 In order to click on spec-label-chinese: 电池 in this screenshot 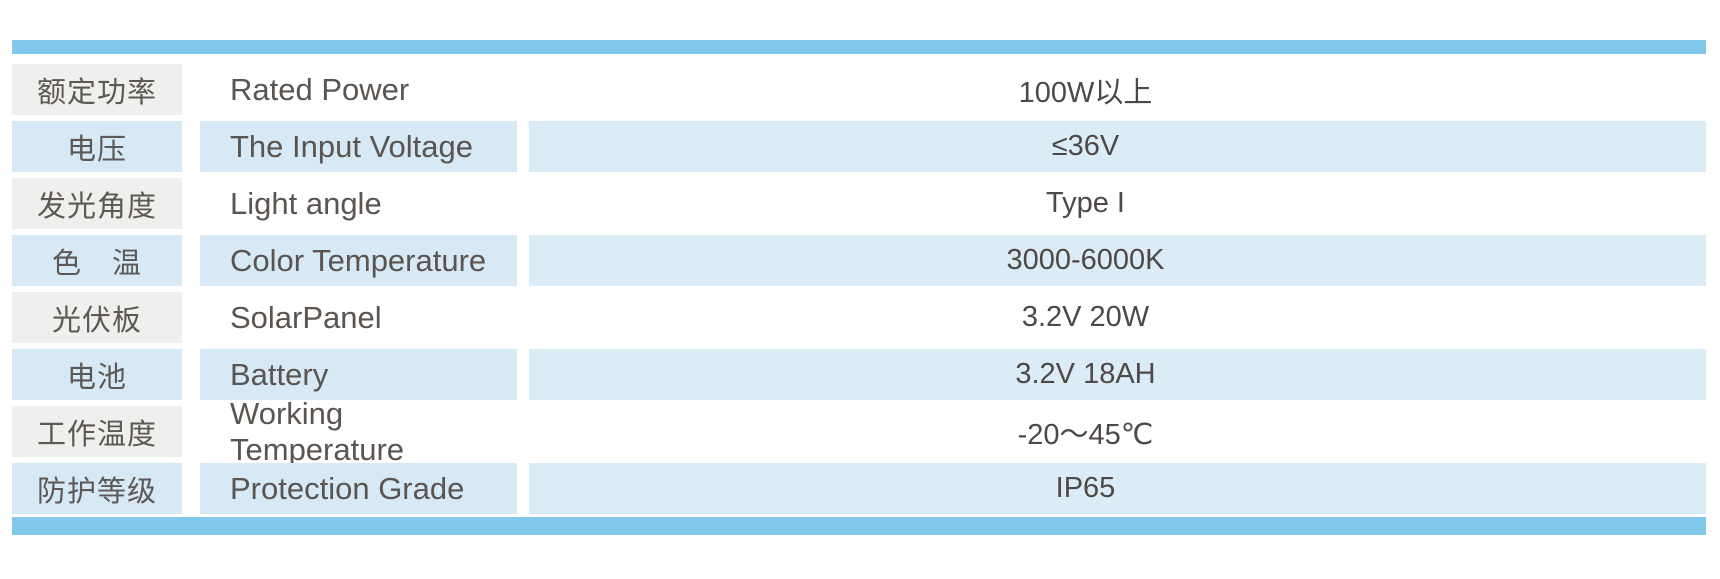, I will do `click(97, 374)`.